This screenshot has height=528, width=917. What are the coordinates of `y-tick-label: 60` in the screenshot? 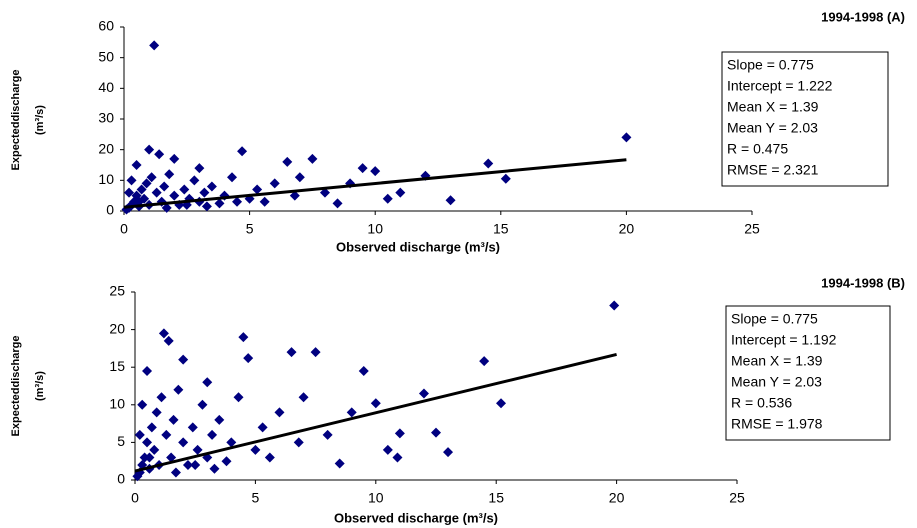 It's located at (106, 26).